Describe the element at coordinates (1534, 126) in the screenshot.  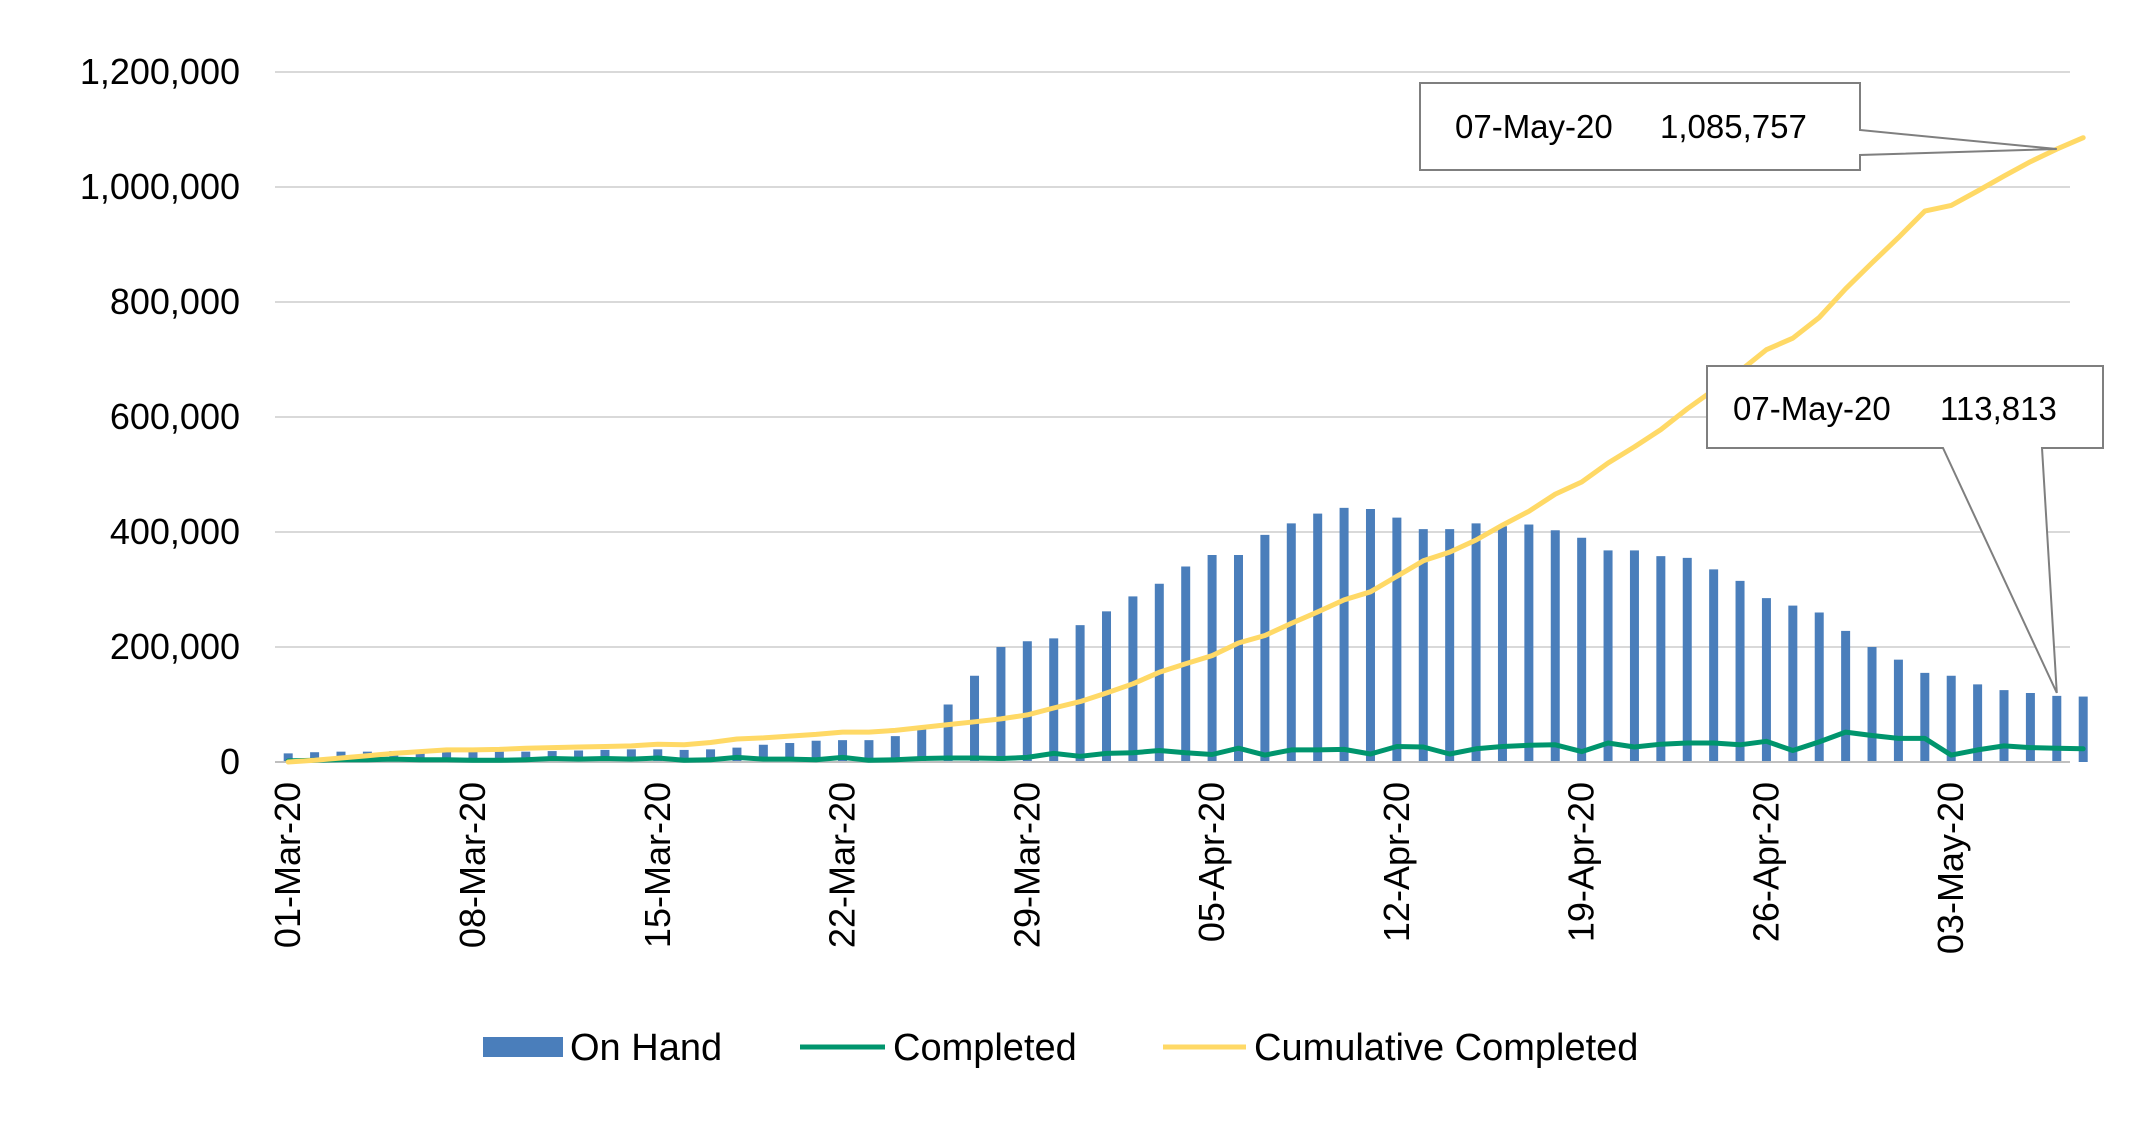
I see `callout-cumulative-date: 07-May-20` at that location.